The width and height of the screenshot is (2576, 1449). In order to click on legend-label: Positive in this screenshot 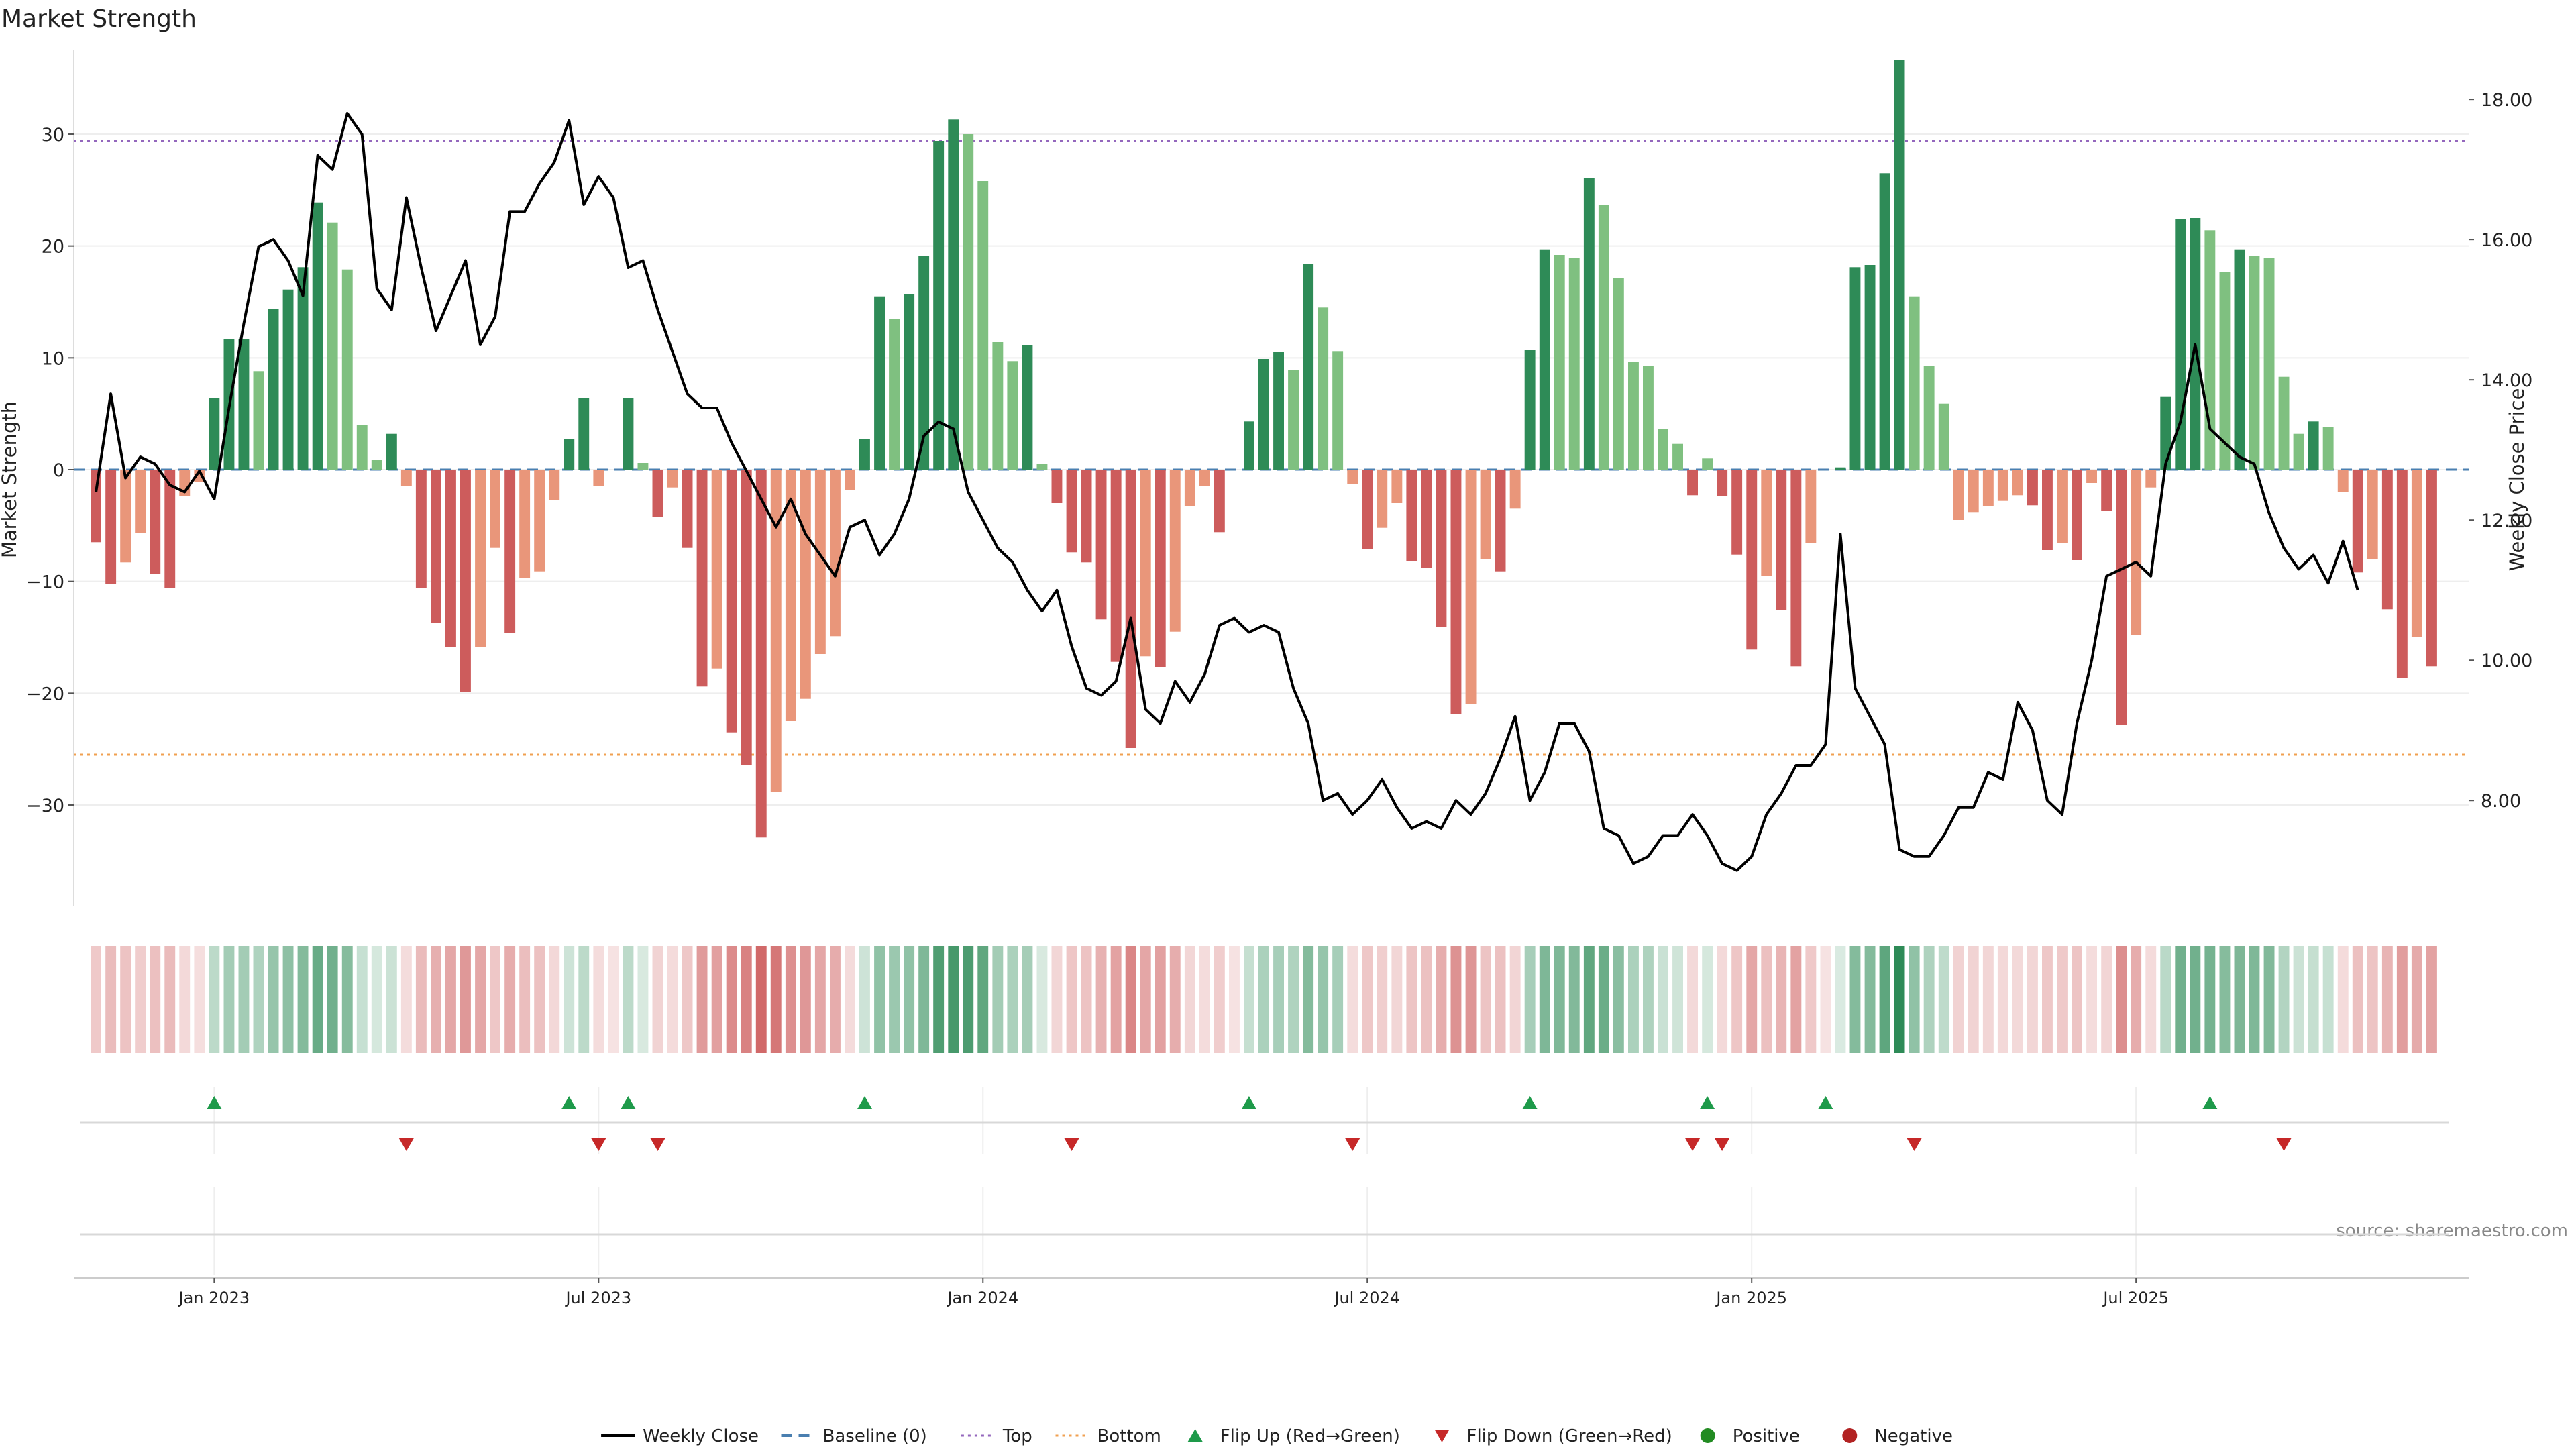, I will do `click(1766, 1436)`.